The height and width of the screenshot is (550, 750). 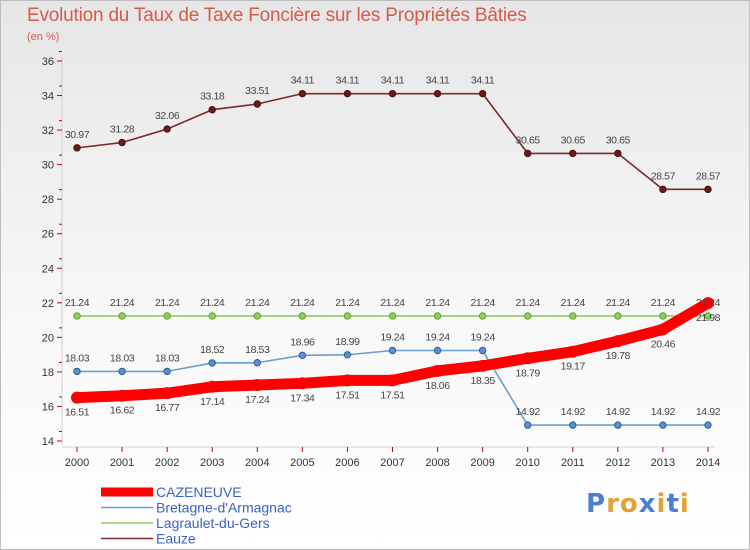 I want to click on x-tick-label: 2013, so click(x=663, y=463).